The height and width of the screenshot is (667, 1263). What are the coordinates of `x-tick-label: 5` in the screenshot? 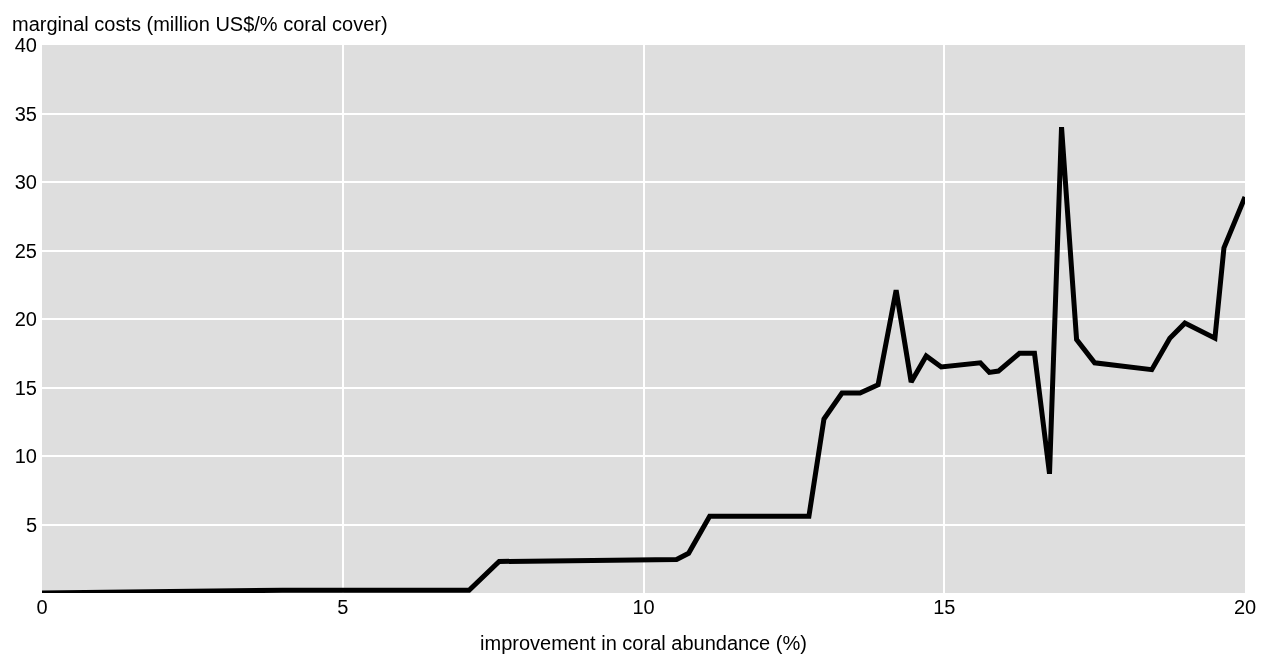 It's located at (343, 607).